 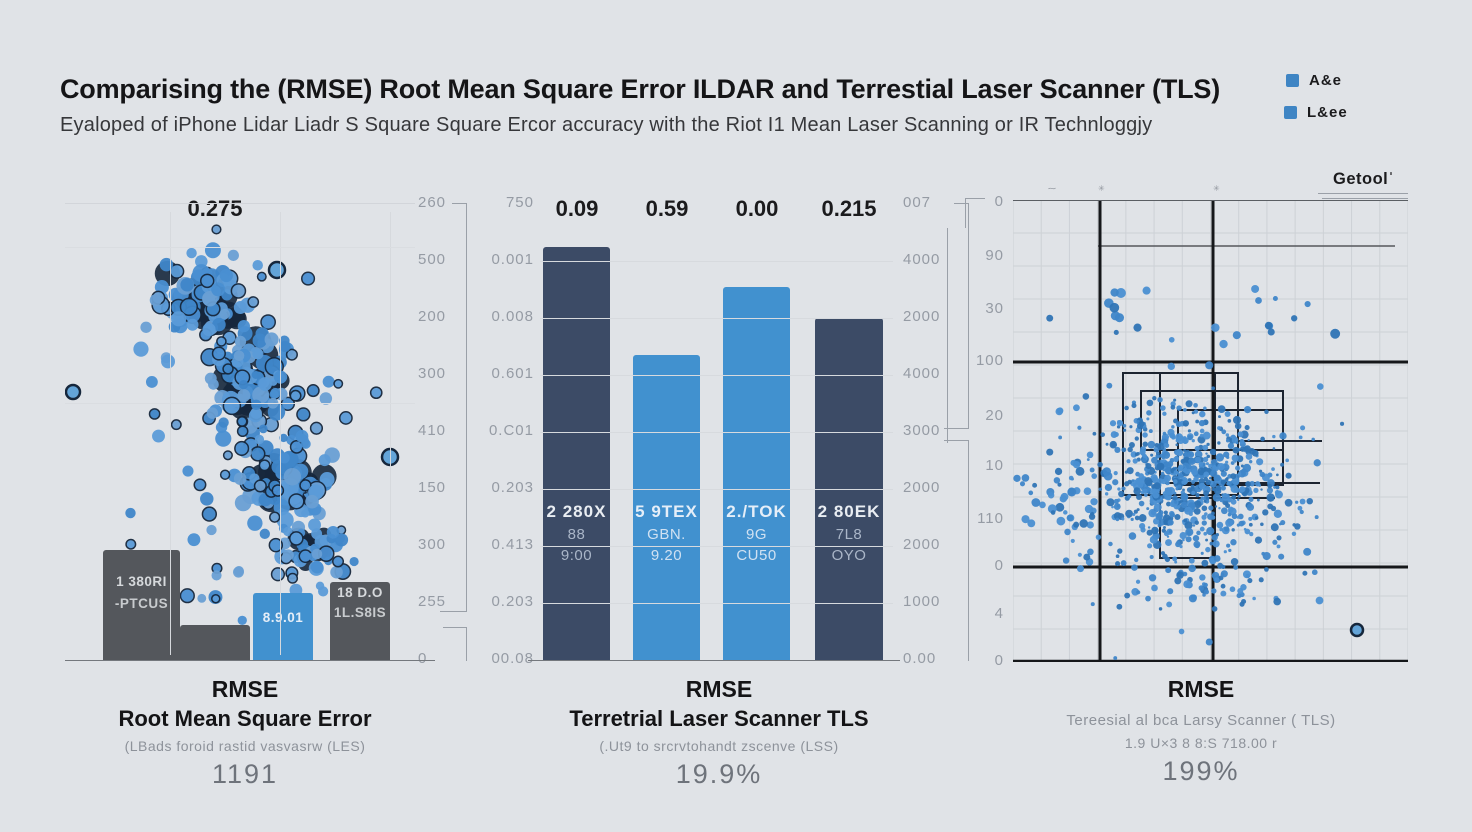 What do you see at coordinates (719, 746) in the screenshot?
I see `caption-note: (.Ut9 to srcrvtohandt zscenve (LSS)` at bounding box center [719, 746].